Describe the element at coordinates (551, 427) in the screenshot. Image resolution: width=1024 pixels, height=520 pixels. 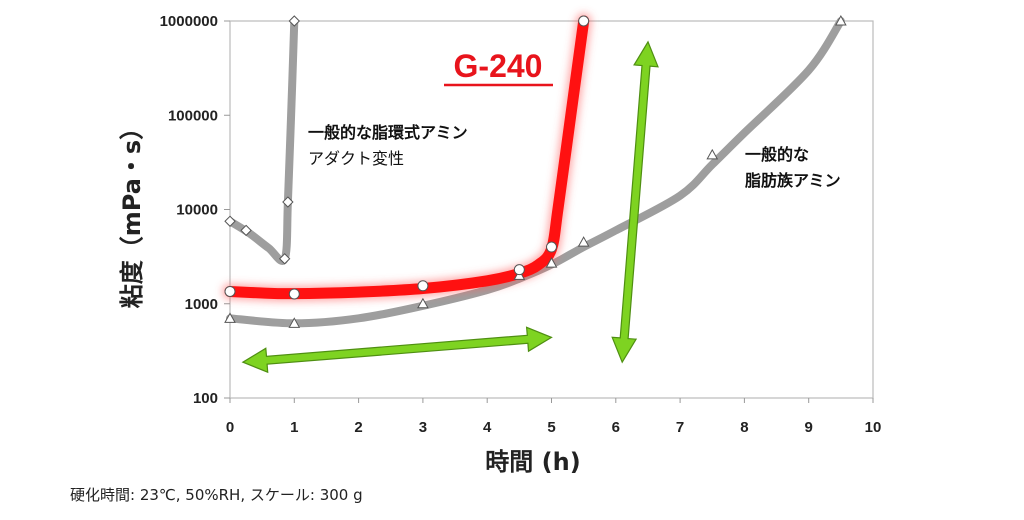
I see `x-tick-label: 5` at that location.